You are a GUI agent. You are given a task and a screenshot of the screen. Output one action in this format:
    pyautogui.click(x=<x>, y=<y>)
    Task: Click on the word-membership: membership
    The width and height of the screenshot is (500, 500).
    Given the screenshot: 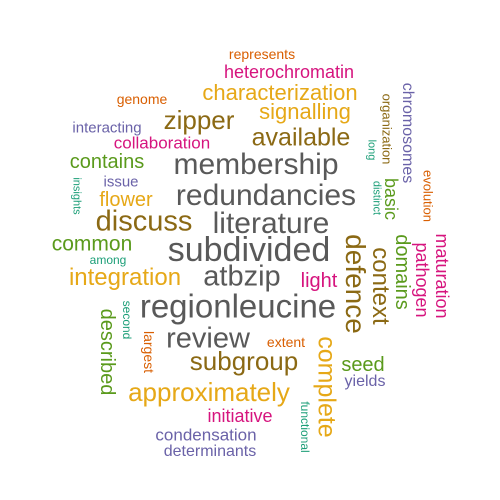 What is the action you would take?
    pyautogui.click(x=256, y=164)
    